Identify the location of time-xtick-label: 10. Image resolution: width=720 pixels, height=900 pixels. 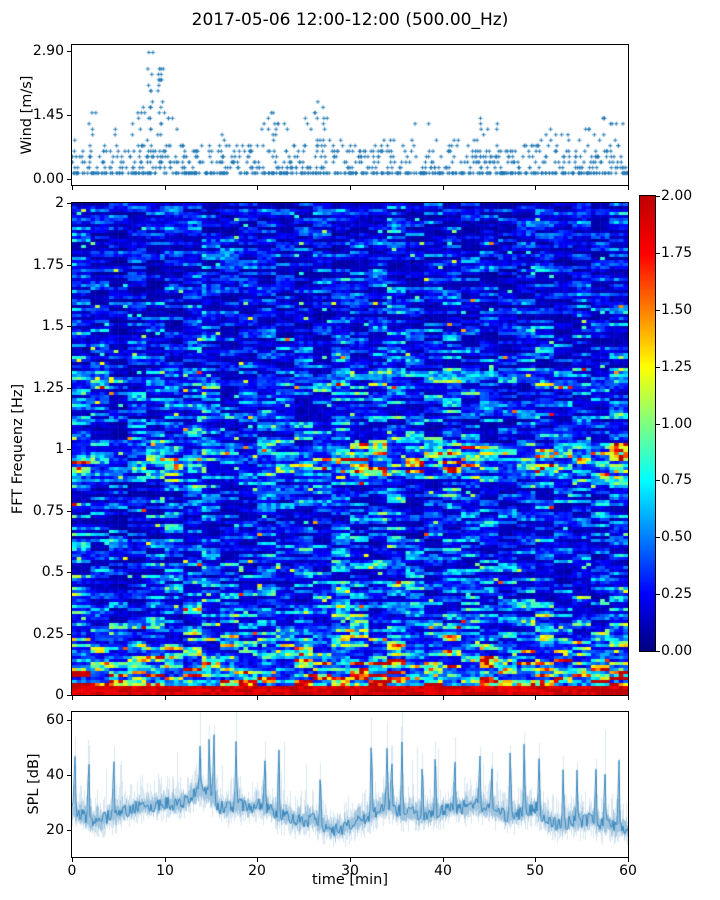
(165, 871).